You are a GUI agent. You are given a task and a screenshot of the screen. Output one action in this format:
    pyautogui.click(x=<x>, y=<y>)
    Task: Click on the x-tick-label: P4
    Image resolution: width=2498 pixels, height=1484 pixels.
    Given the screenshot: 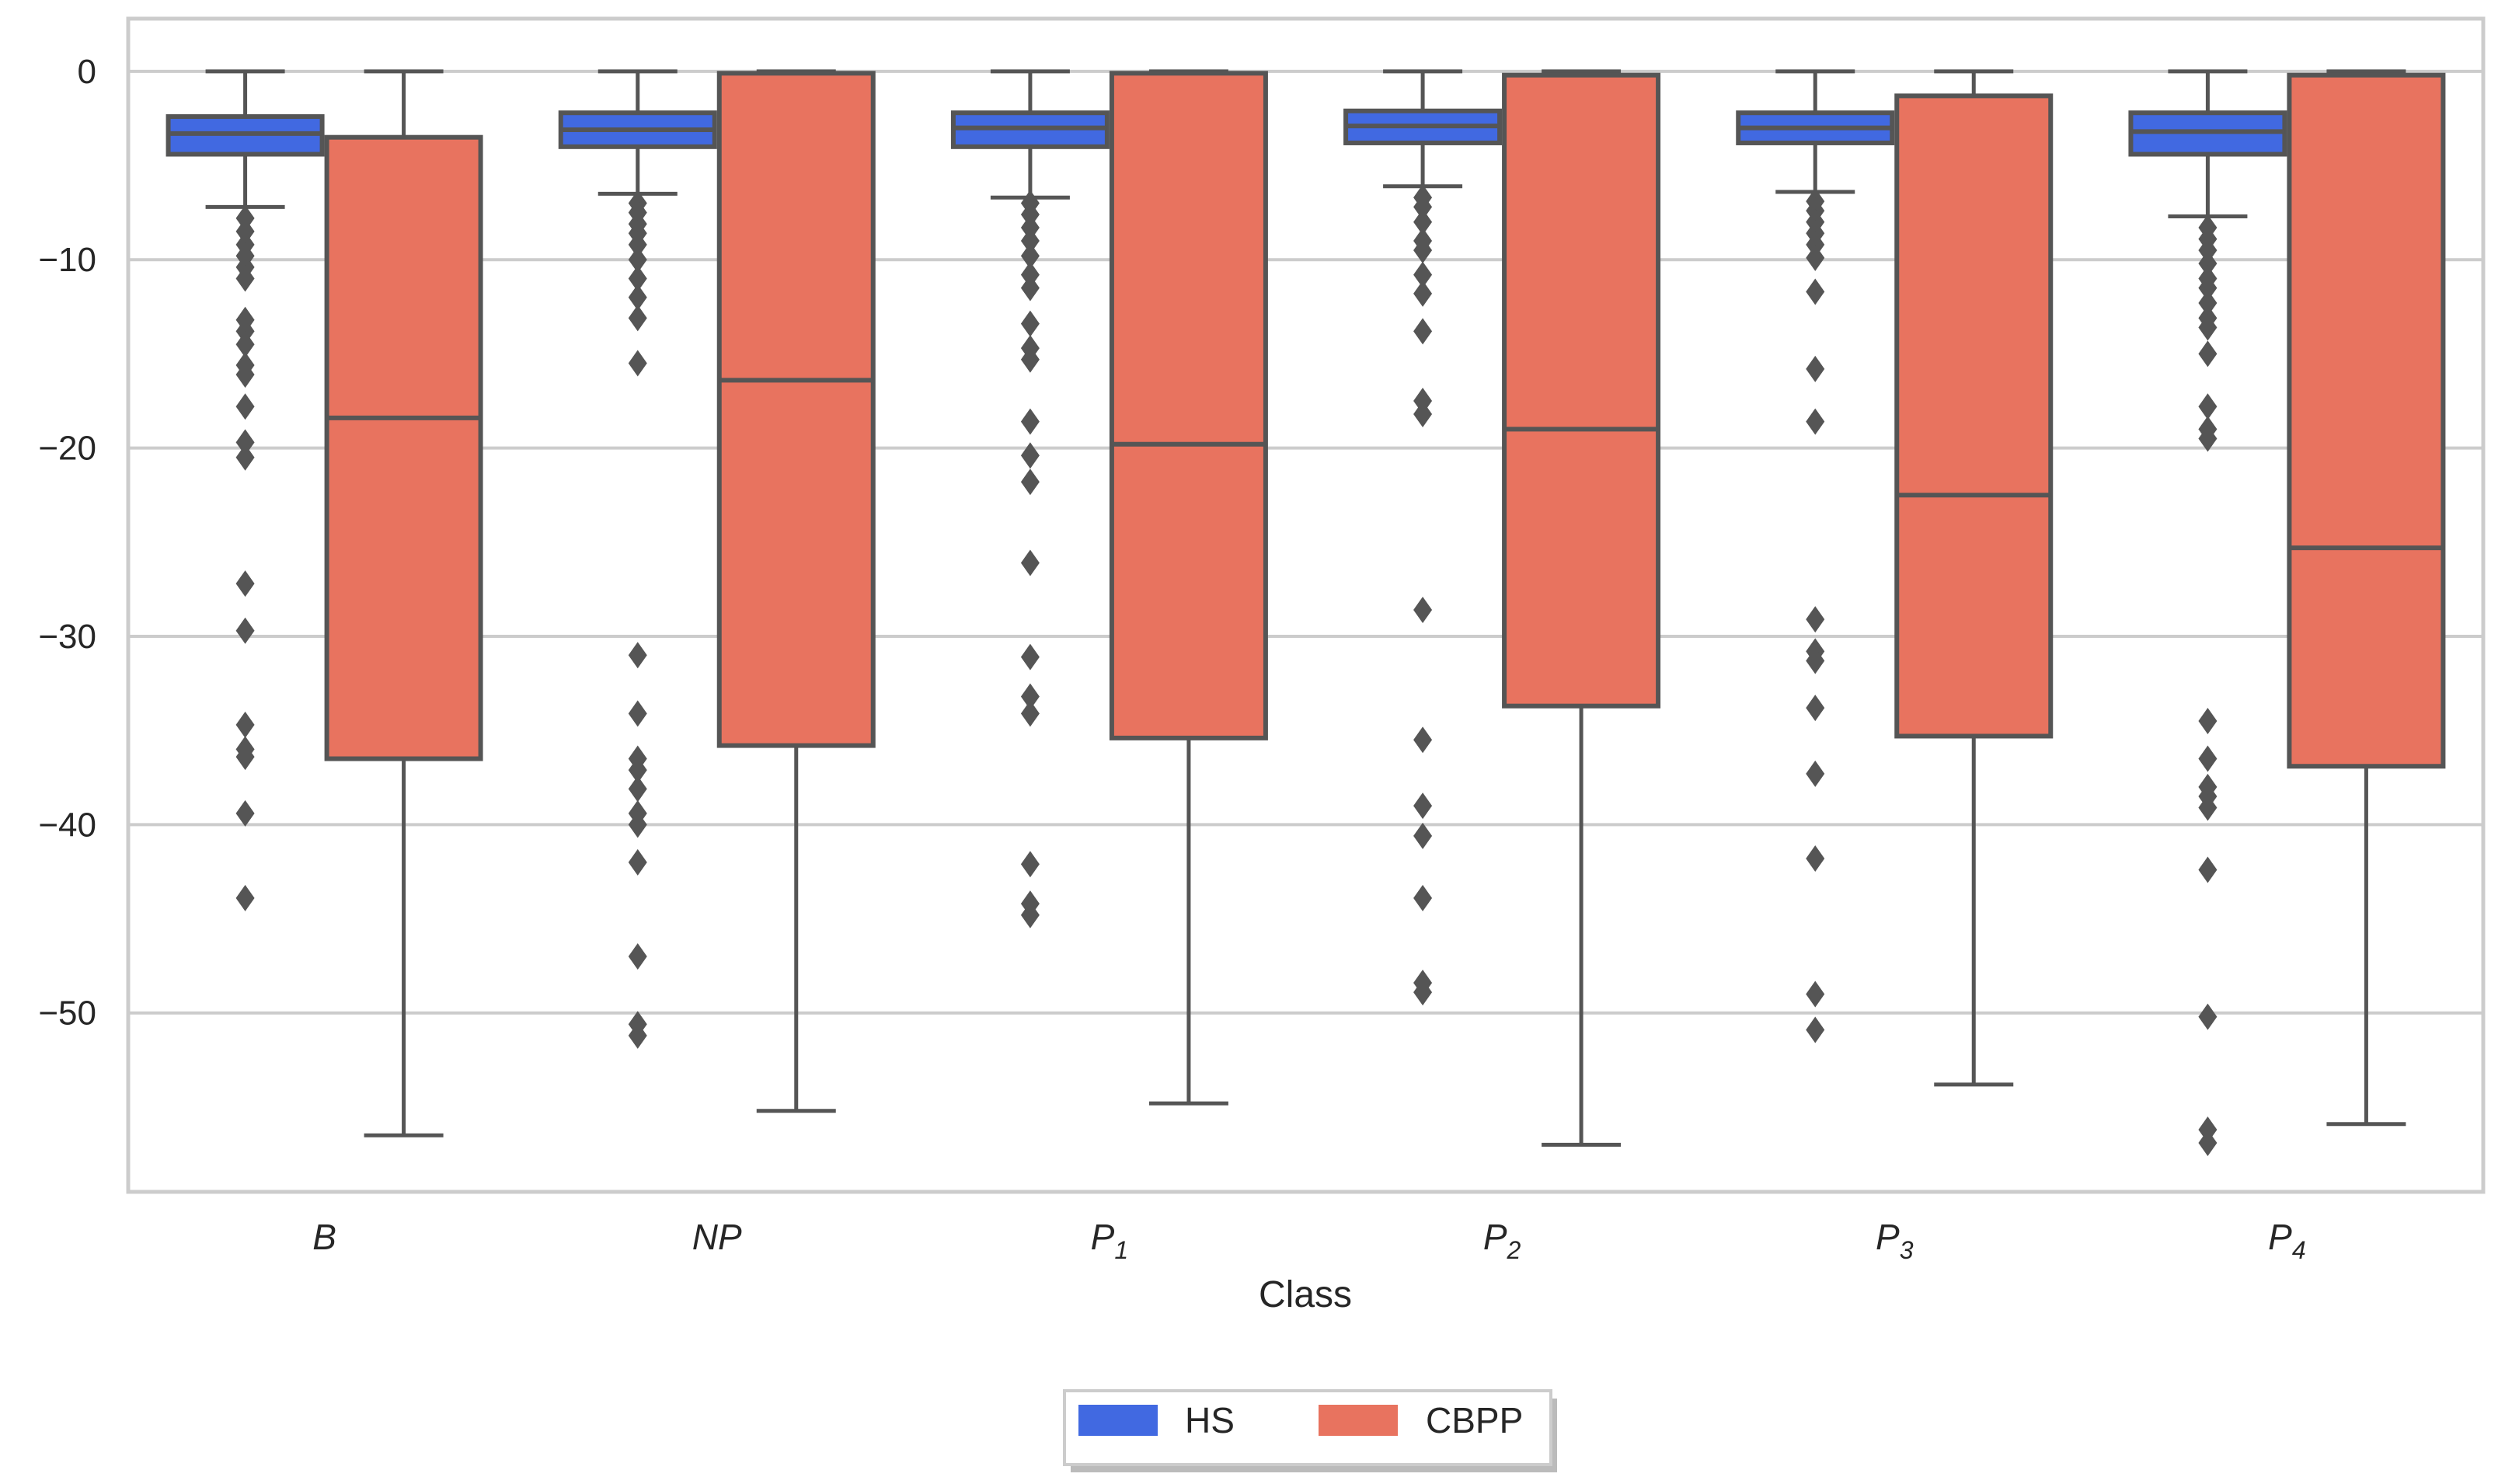 What is the action you would take?
    pyautogui.click(x=2286, y=1240)
    